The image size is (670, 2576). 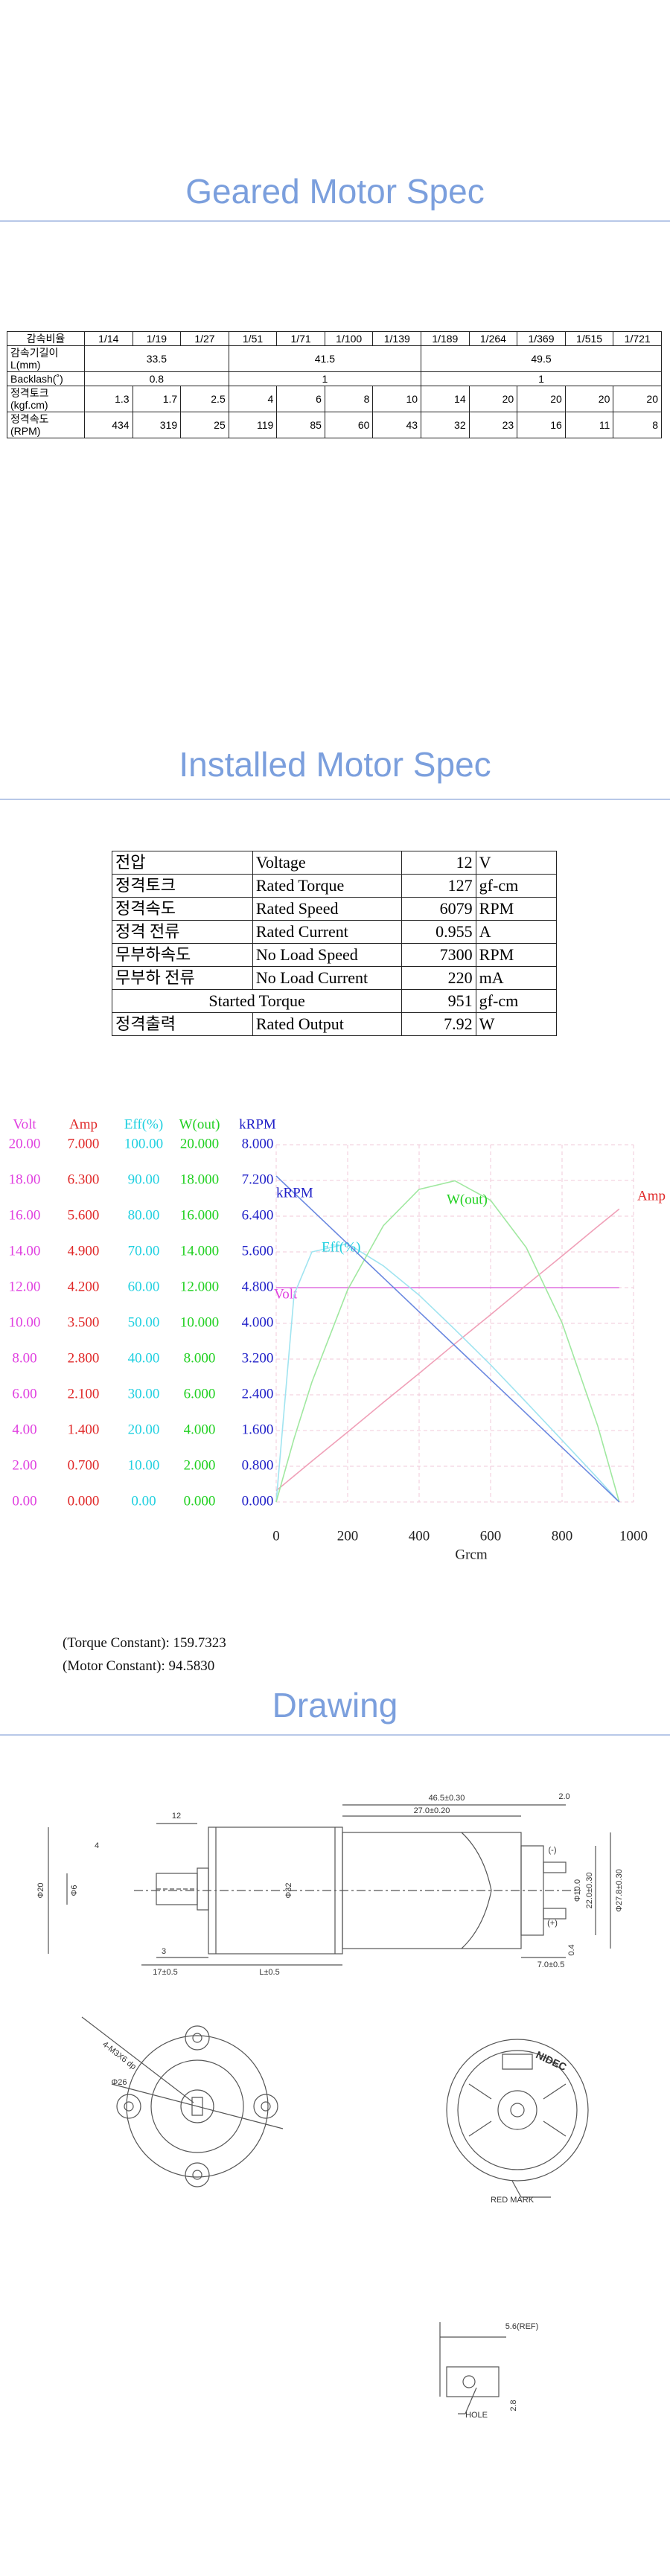 What do you see at coordinates (200, 1465) in the screenshot?
I see `y-tick-label: 2.000` at bounding box center [200, 1465].